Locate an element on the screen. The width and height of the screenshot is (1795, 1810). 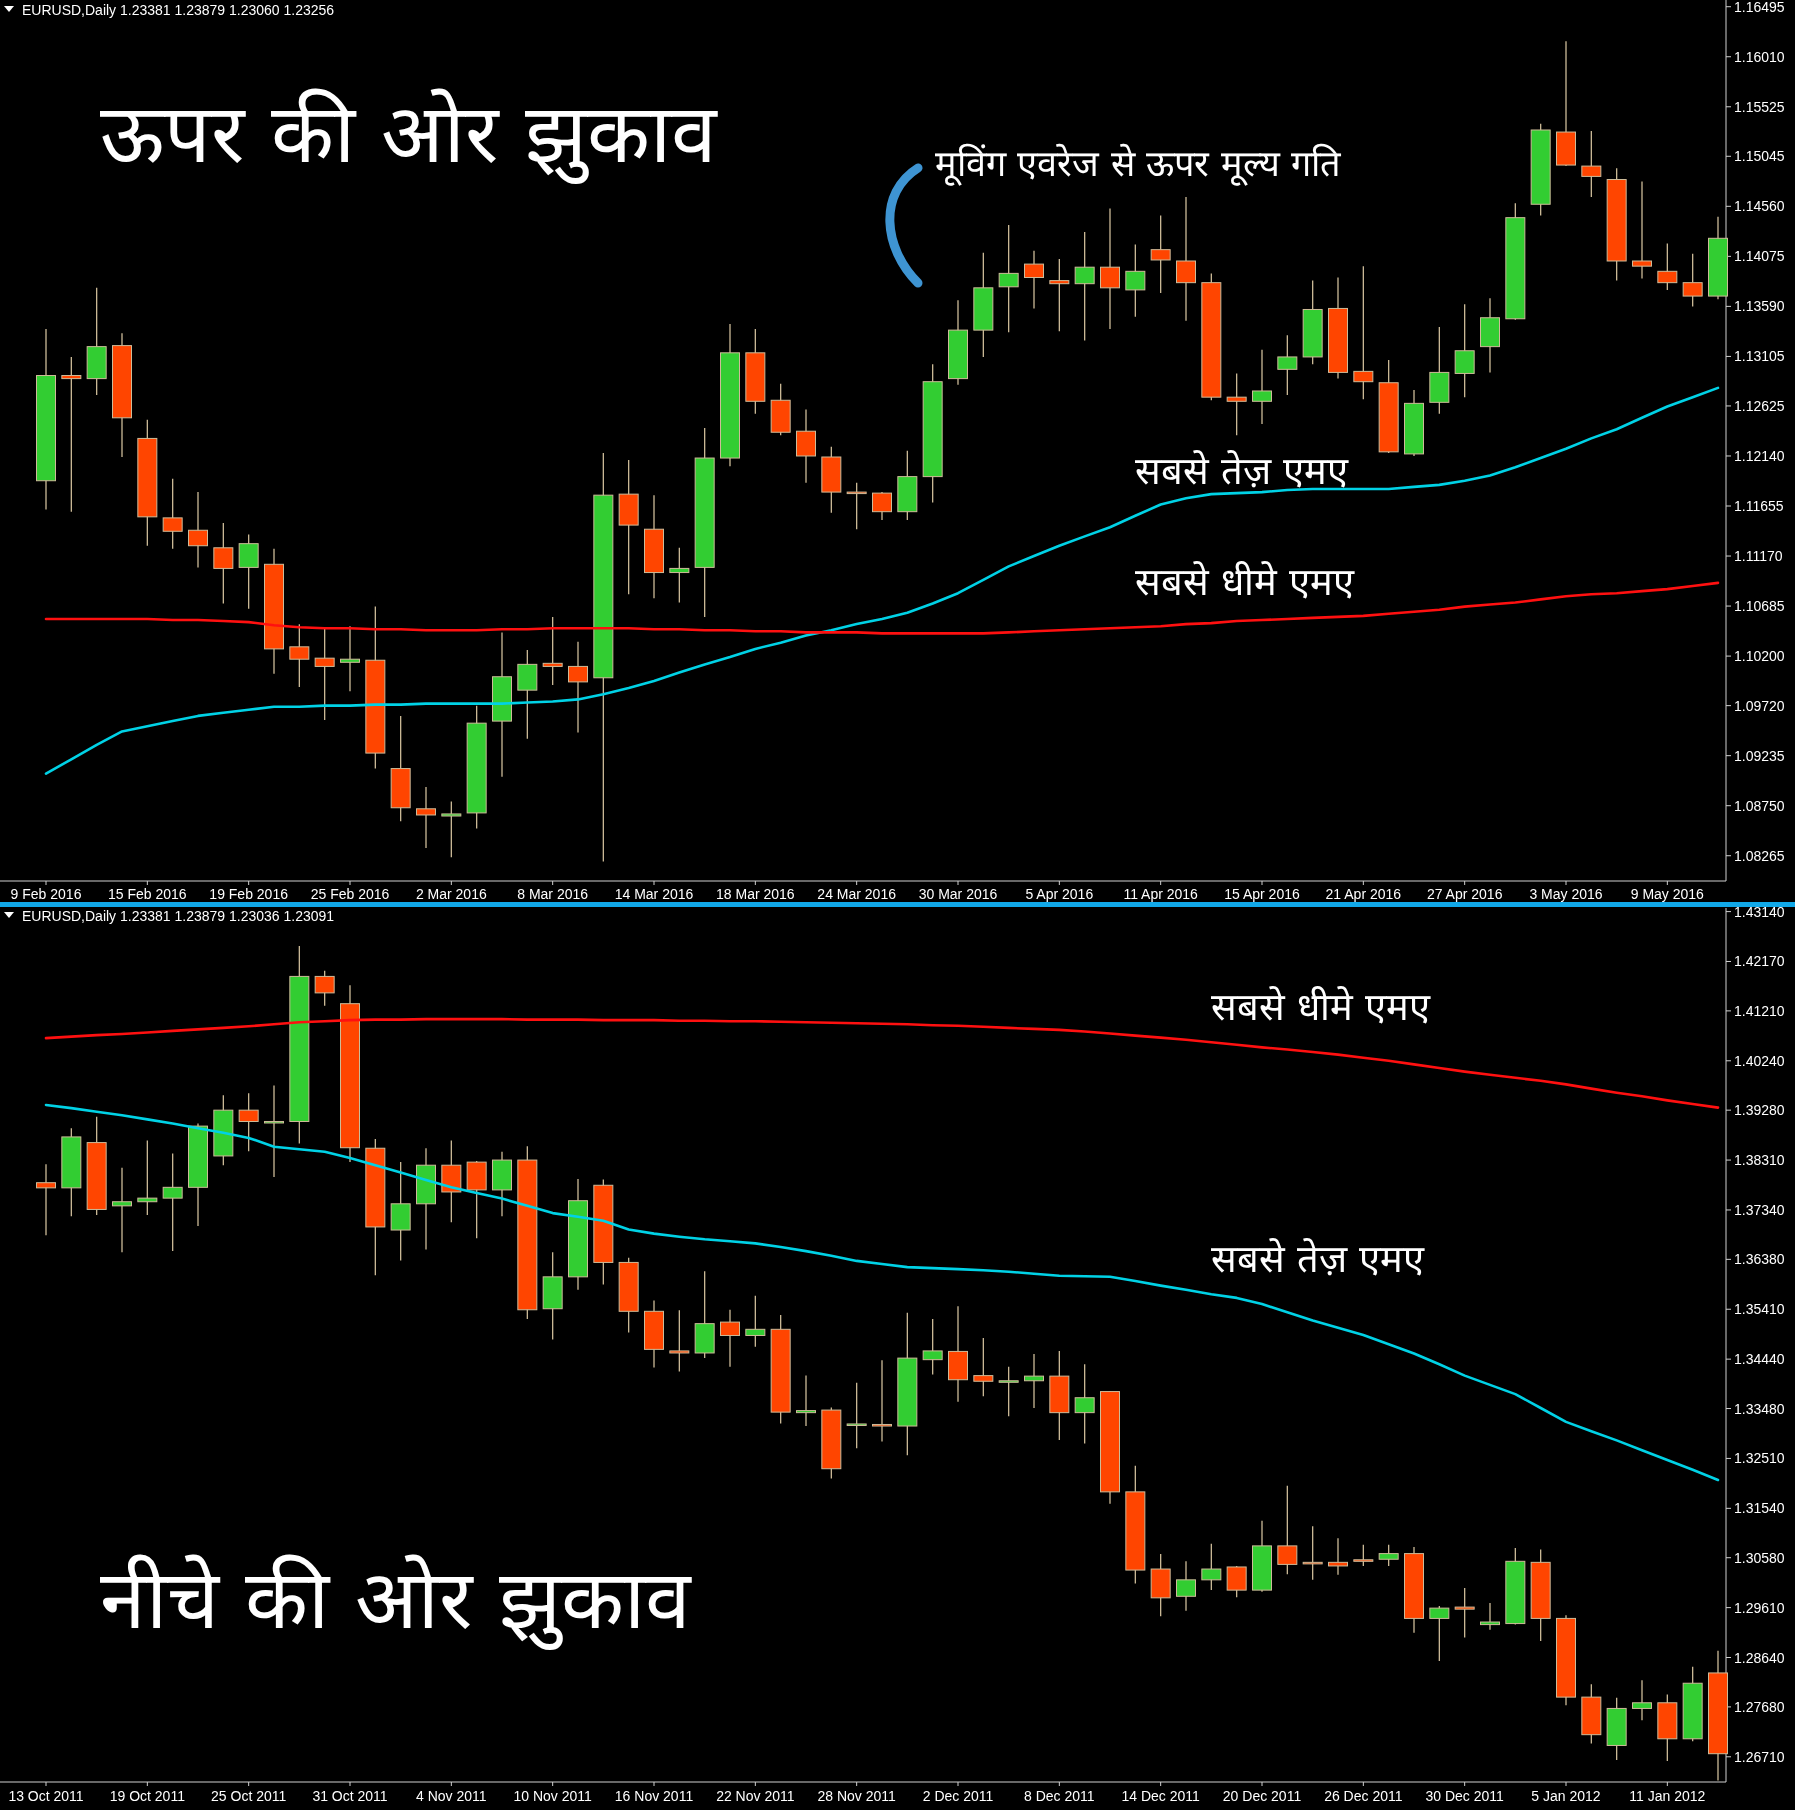
y-tick-label: 1.41210 is located at coordinates (1759, 1010).